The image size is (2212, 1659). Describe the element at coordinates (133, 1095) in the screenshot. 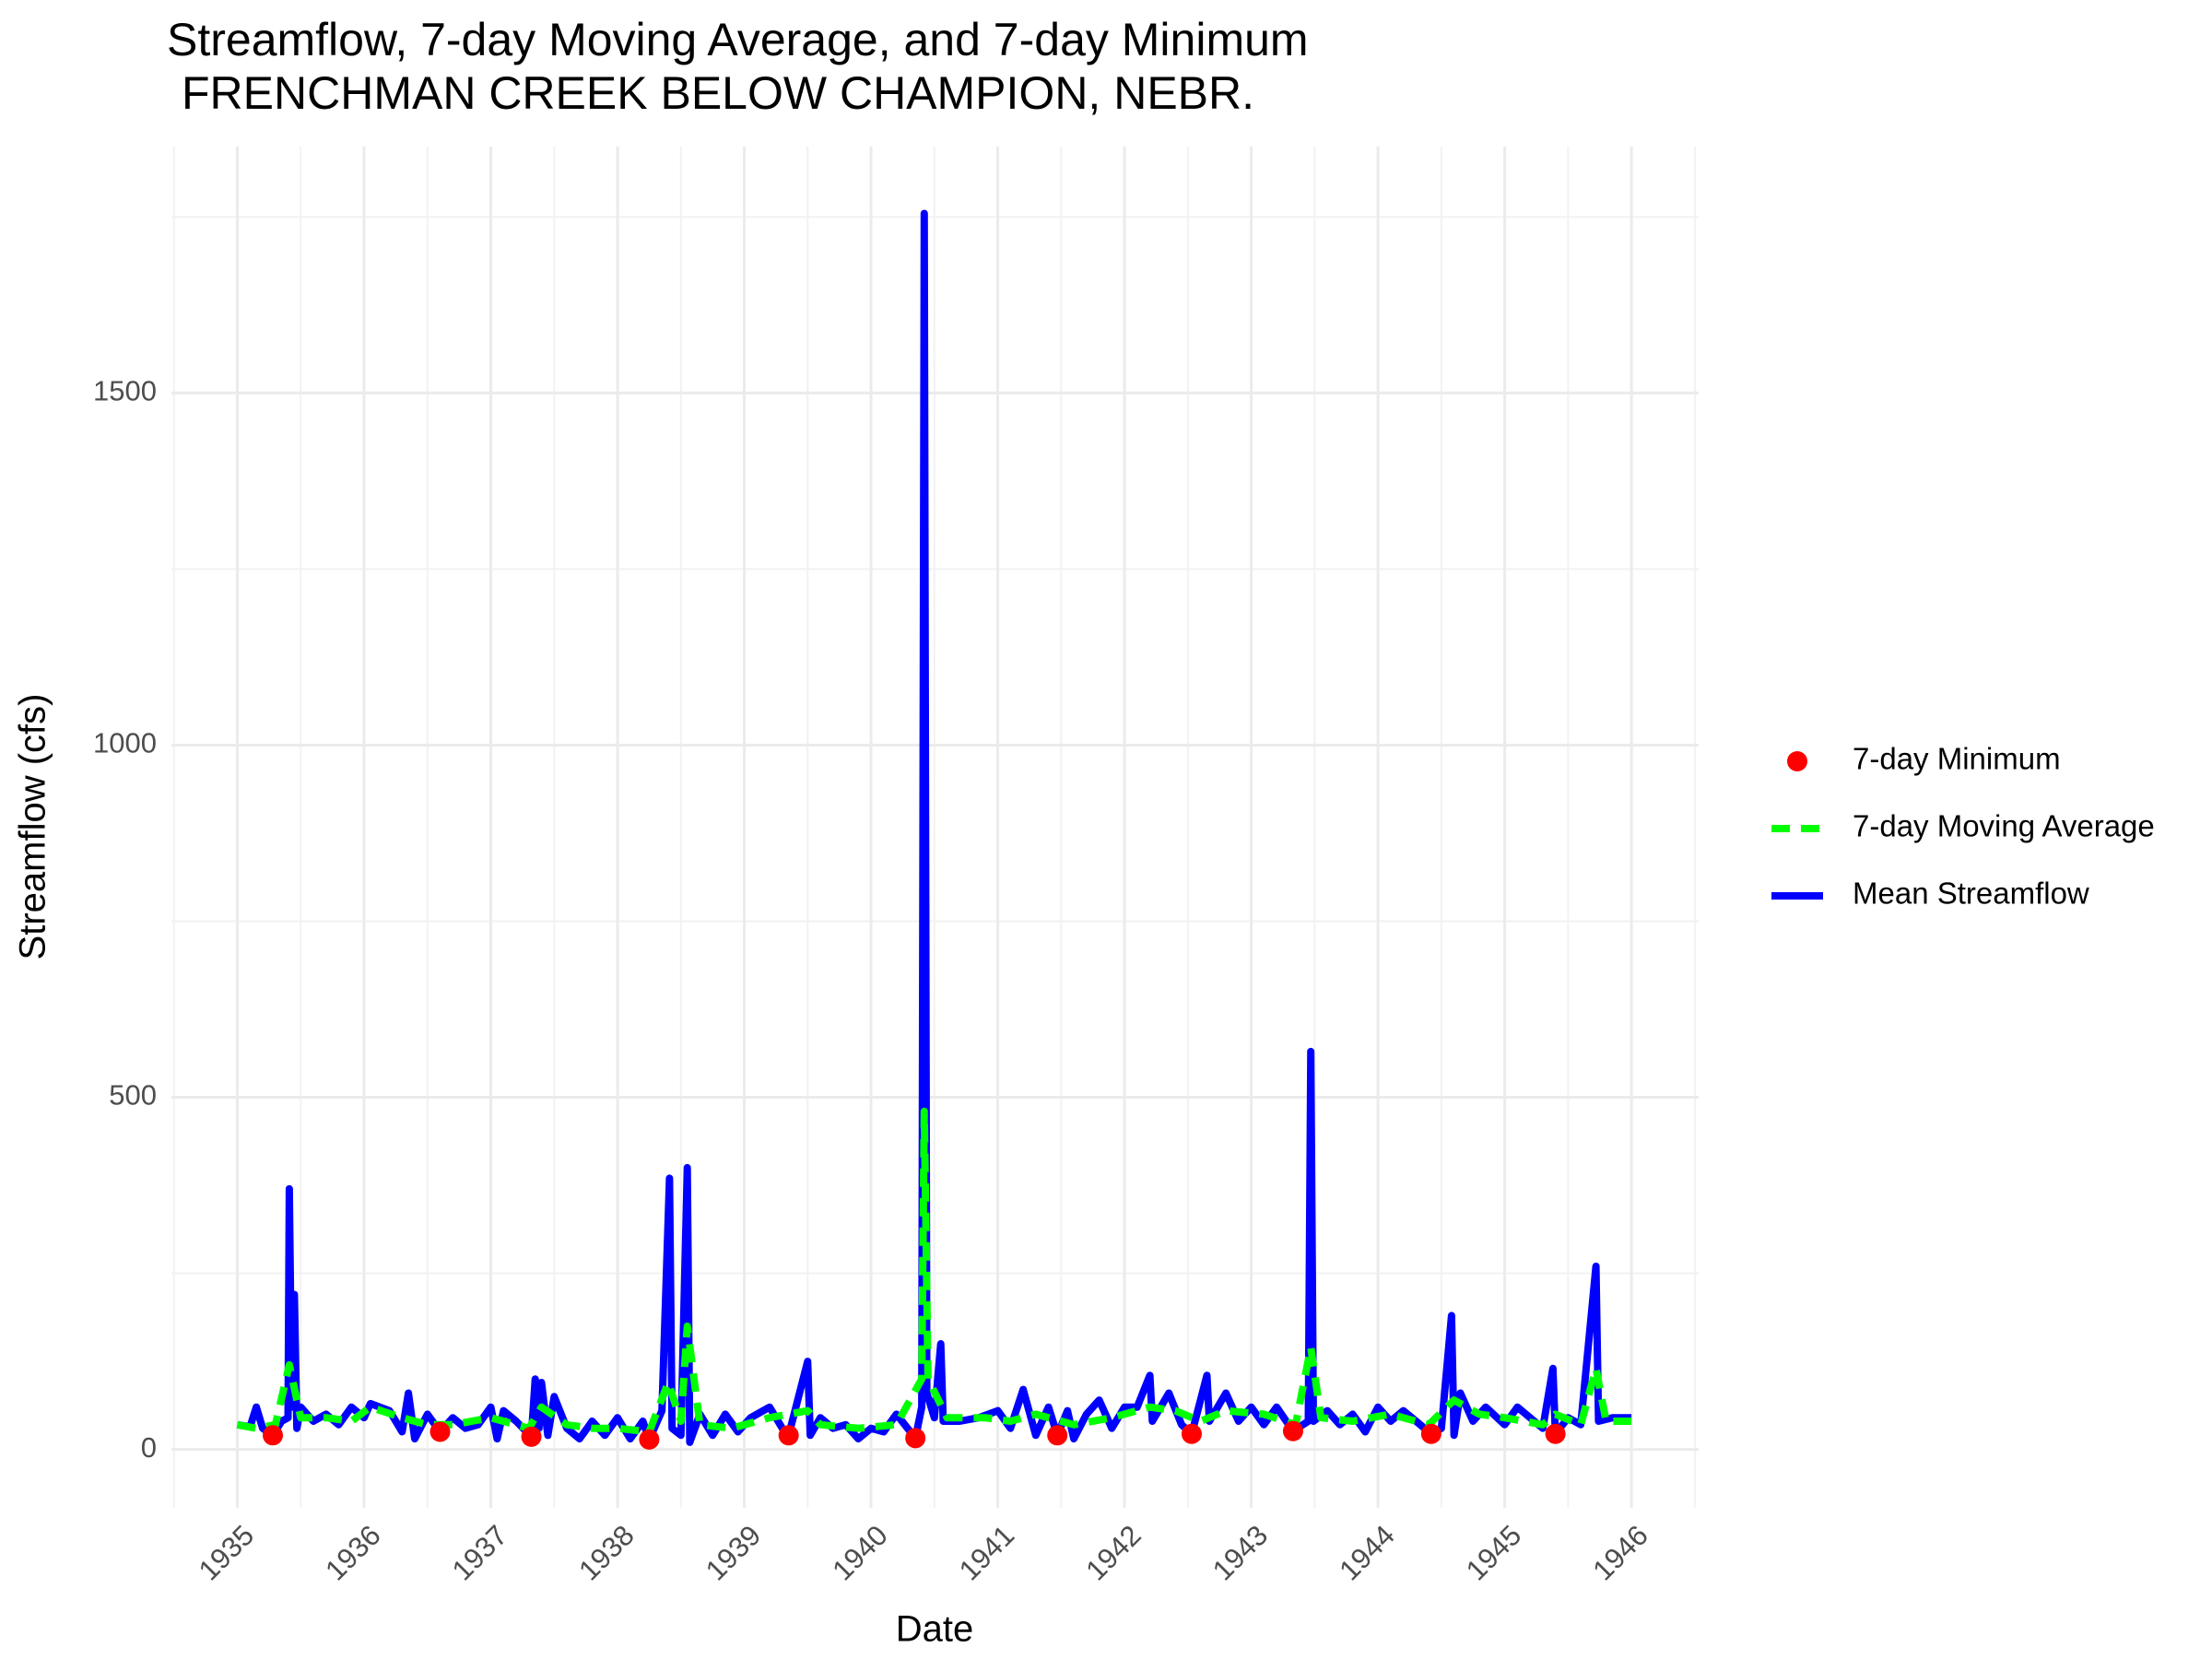

I see `y-tick-label: 500` at that location.